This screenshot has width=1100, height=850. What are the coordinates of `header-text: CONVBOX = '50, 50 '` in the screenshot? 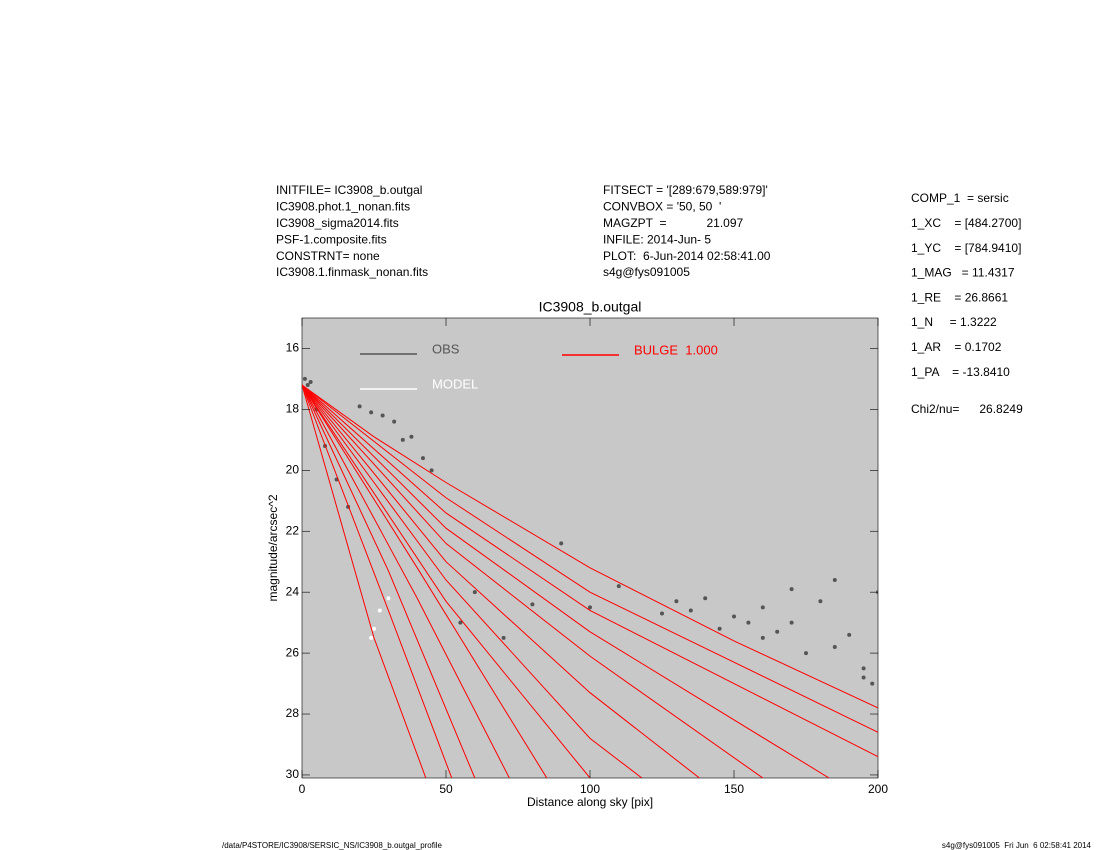 It's located at (662, 207).